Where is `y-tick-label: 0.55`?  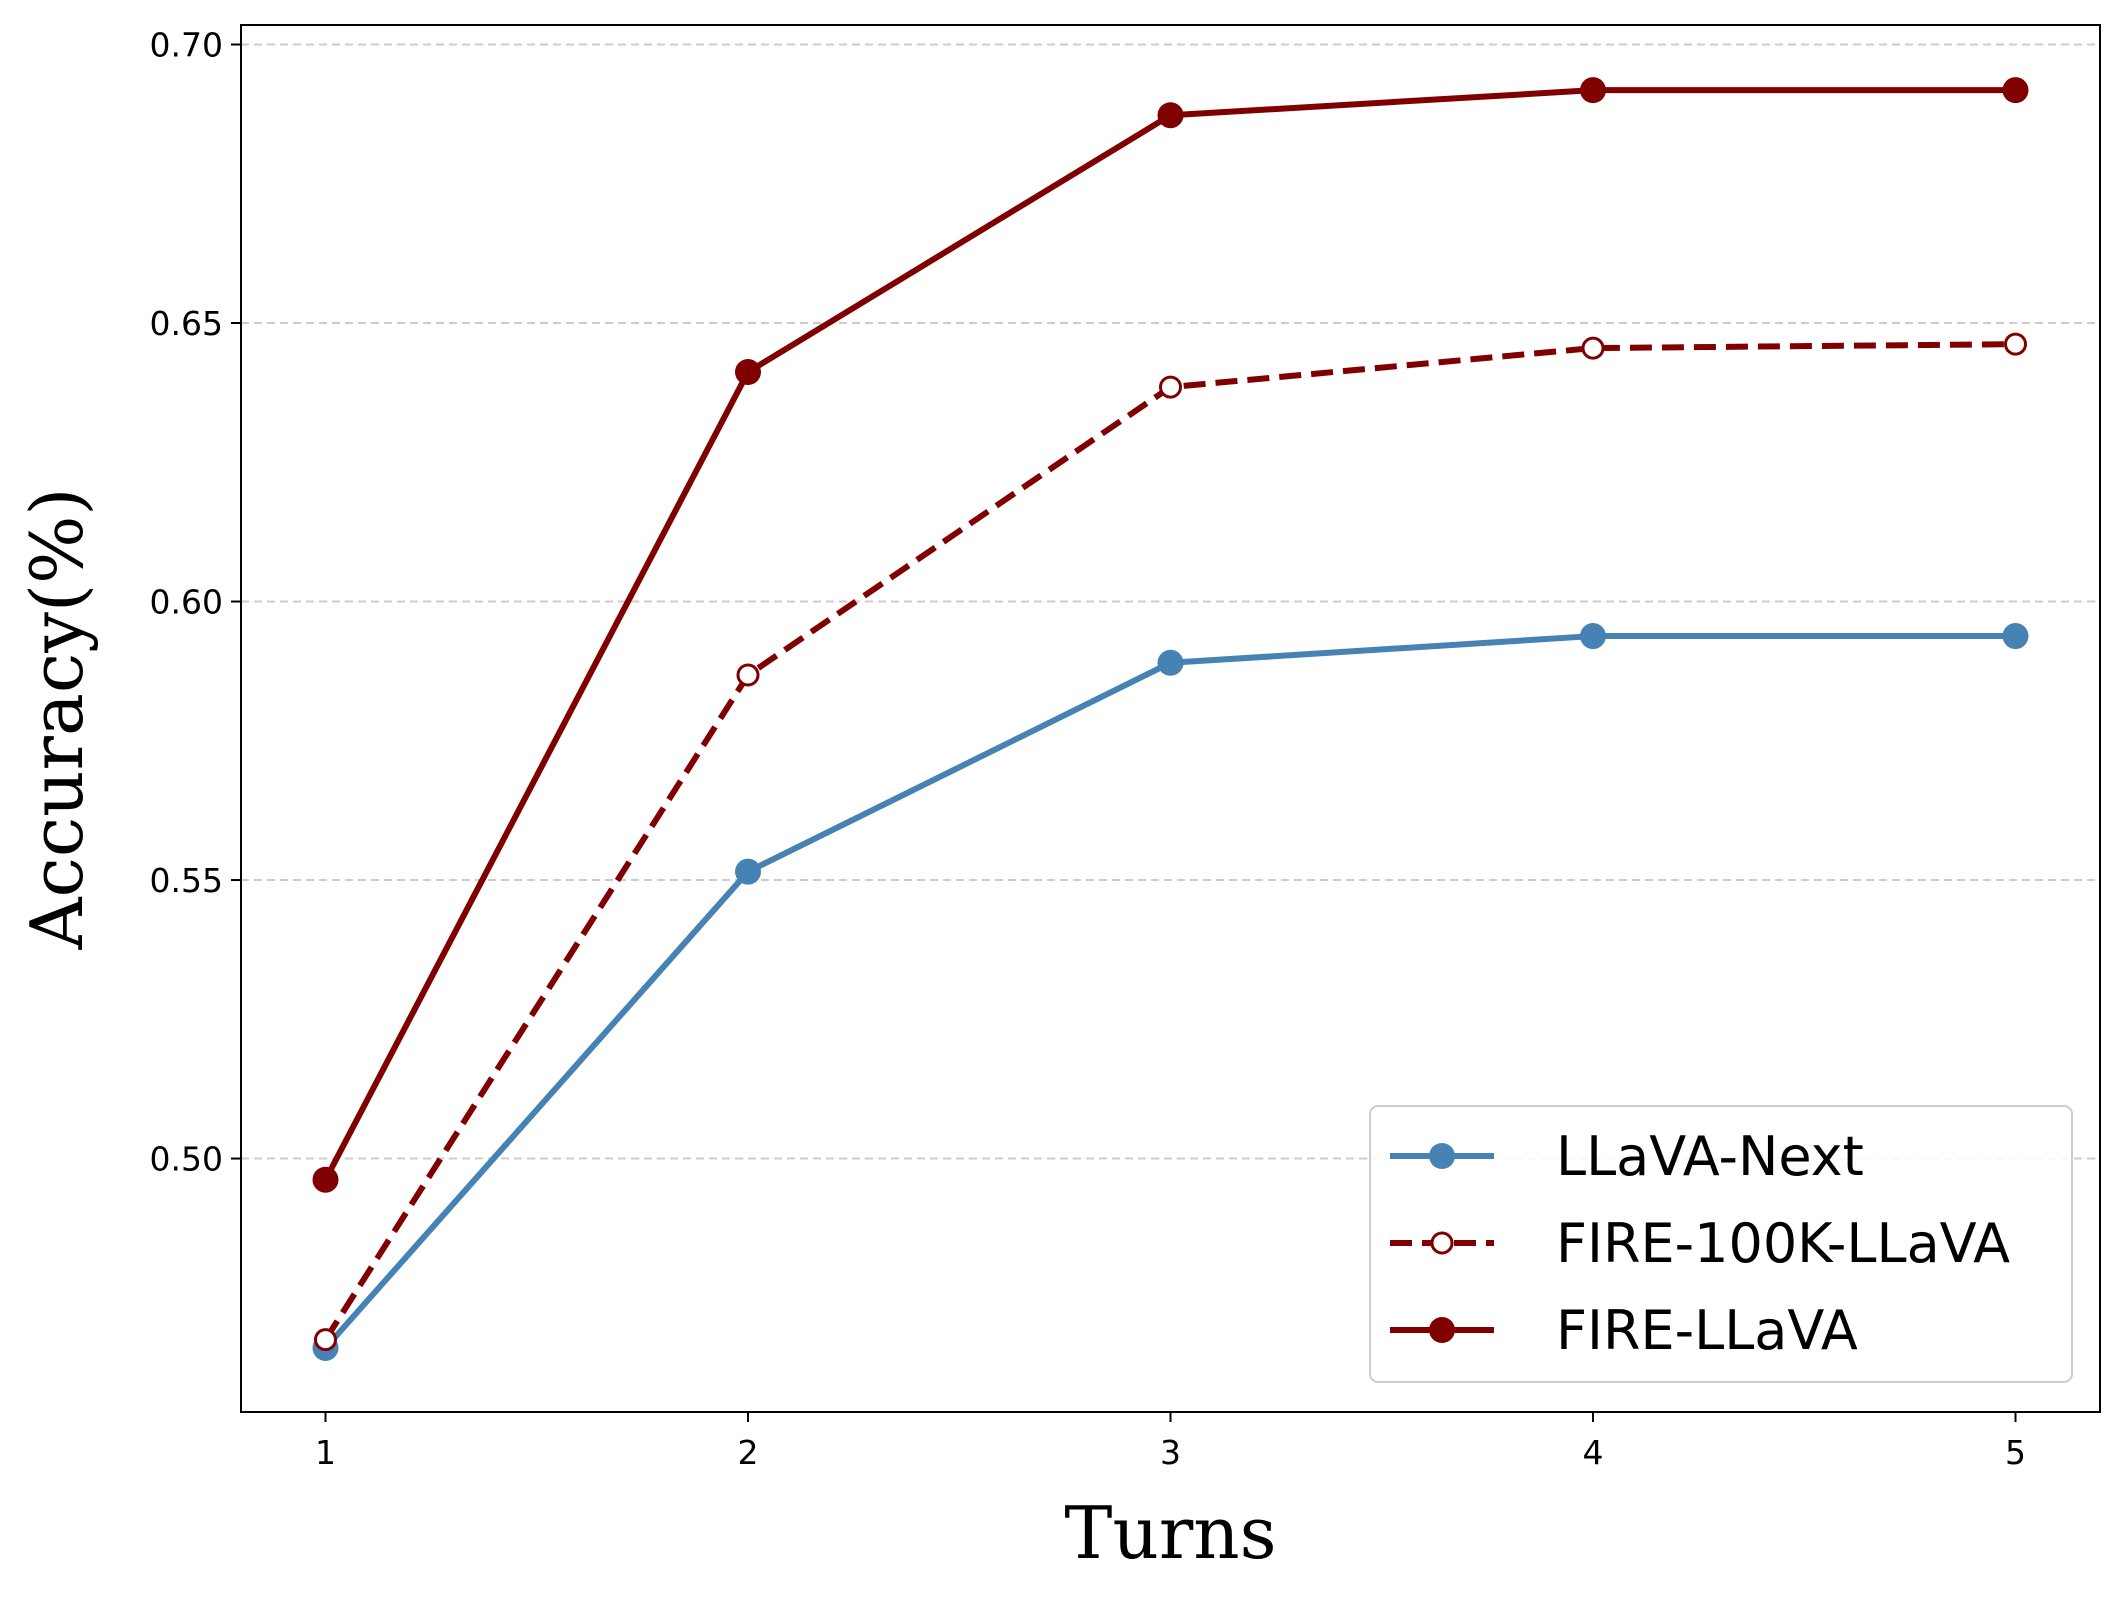
y-tick-label: 0.55 is located at coordinates (186, 880).